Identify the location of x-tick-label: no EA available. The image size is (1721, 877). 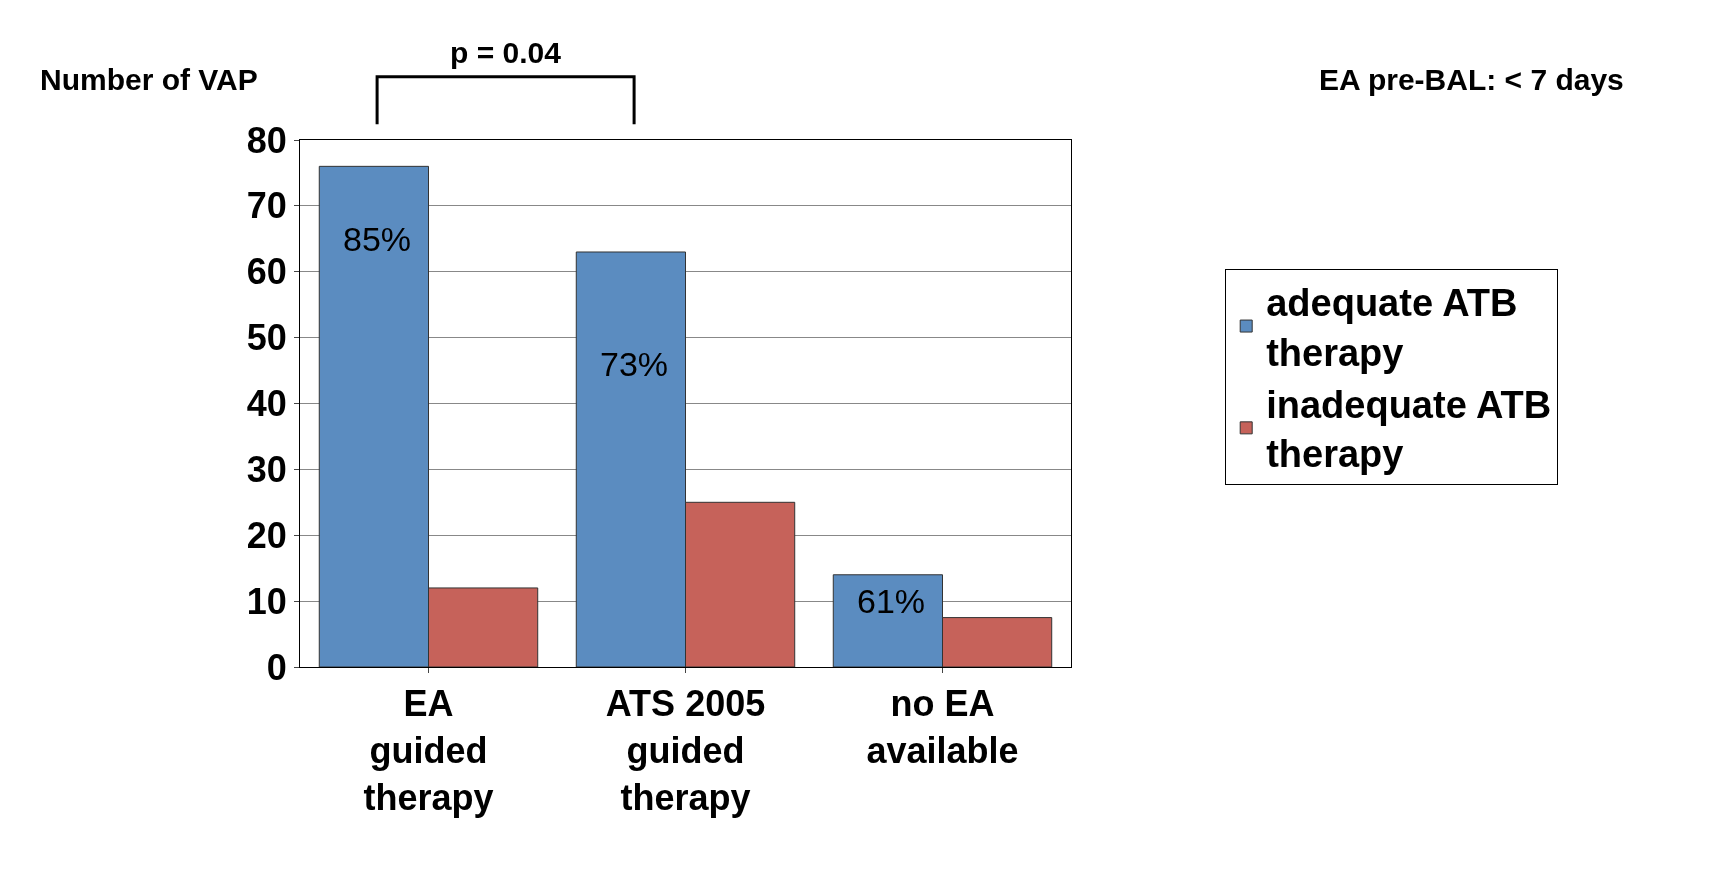
(942, 727).